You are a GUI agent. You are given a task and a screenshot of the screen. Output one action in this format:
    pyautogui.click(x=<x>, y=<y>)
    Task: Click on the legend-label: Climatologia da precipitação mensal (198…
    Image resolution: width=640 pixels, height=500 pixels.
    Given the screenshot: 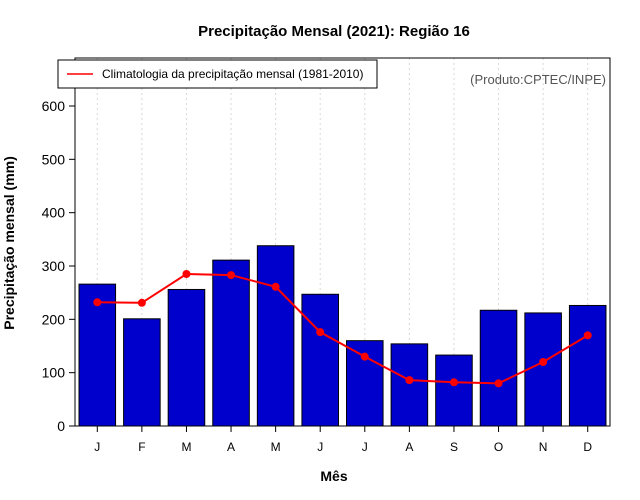 What is the action you would take?
    pyautogui.click(x=232, y=74)
    